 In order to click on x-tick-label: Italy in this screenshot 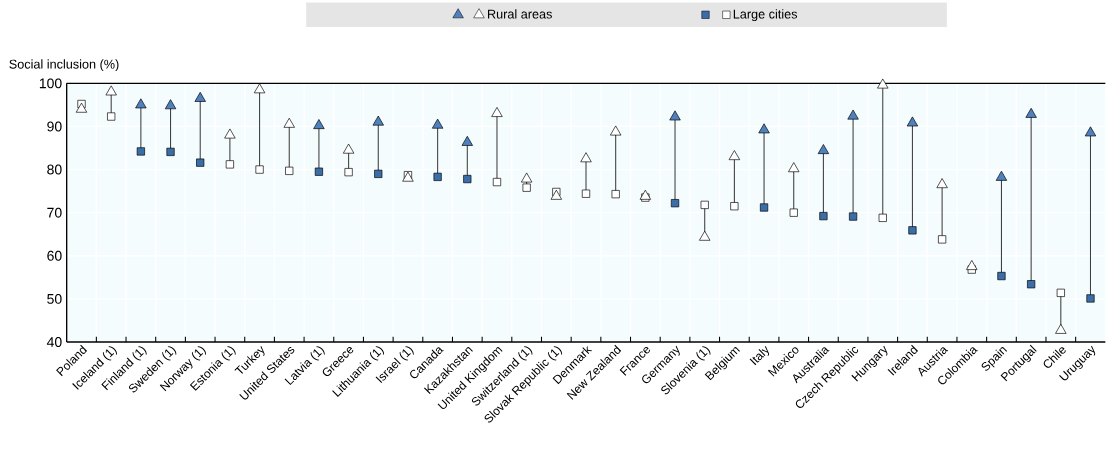, I will do `click(759, 355)`.